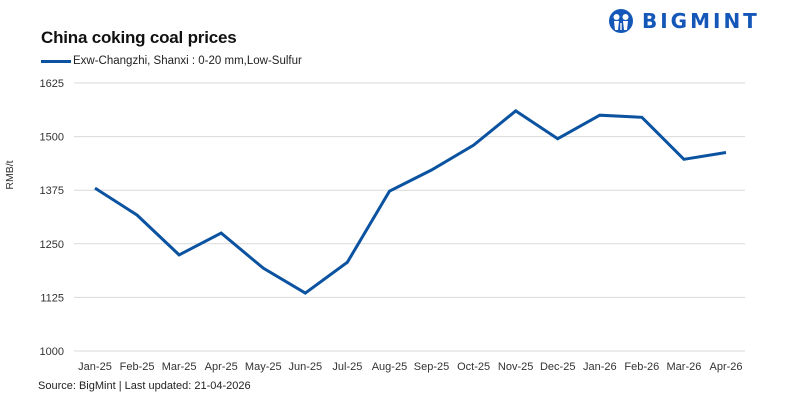  Describe the element at coordinates (52, 218) in the screenshot. I see `y-axis-ticks: 1000 1125 1250 1375 1500 1625` at that location.